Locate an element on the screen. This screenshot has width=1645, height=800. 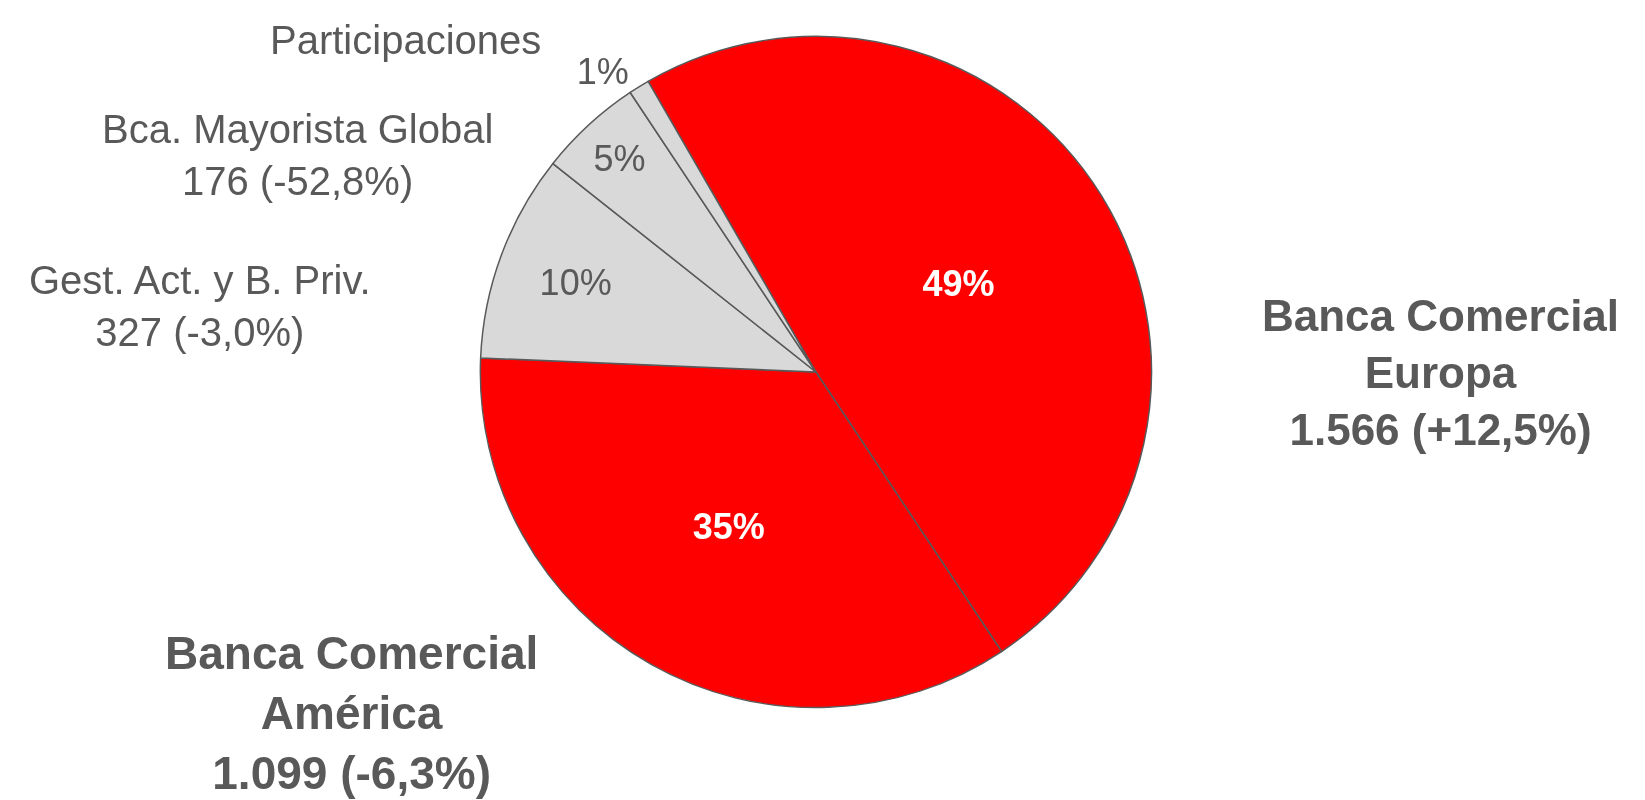
data-label: 35% is located at coordinates (728, 527).